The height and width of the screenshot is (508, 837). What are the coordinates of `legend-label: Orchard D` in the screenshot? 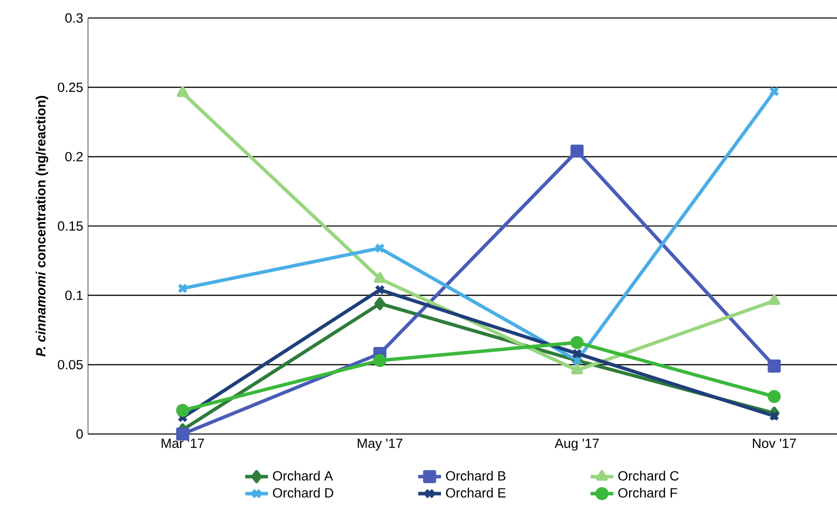 It's located at (303, 493).